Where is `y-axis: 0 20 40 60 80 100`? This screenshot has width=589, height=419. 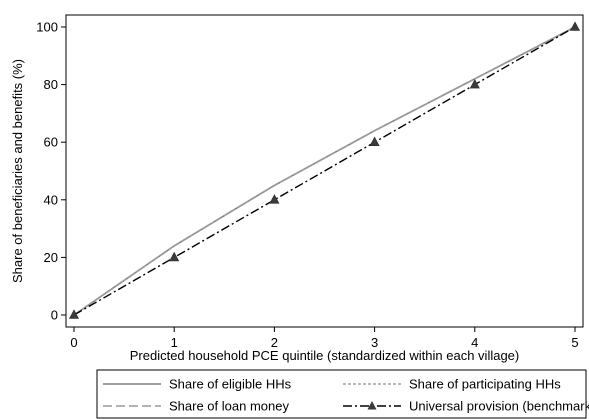 y-axis: 0 20 40 60 80 100 is located at coordinates (51, 171).